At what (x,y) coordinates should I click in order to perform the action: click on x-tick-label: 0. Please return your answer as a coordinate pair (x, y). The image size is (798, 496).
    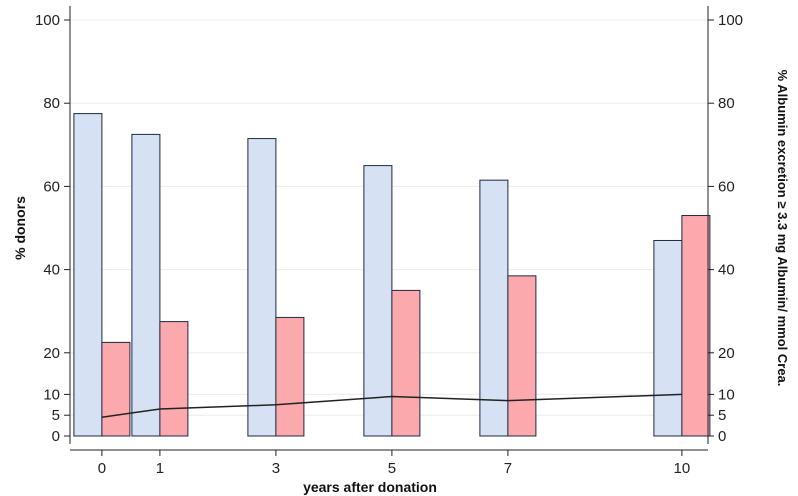
    Looking at the image, I should click on (102, 468).